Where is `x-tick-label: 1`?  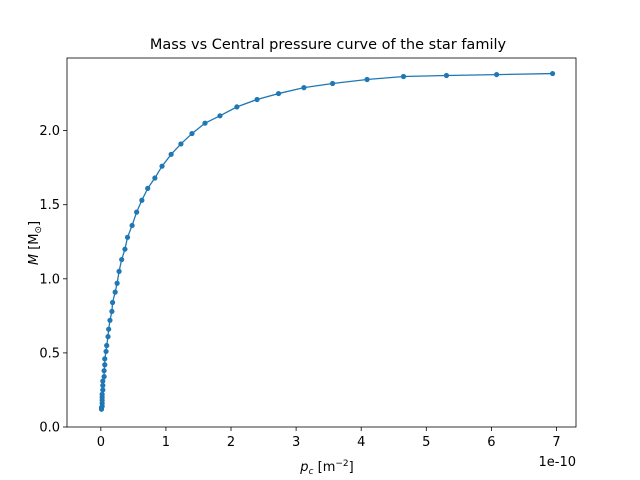
x-tick-label: 1 is located at coordinates (166, 442).